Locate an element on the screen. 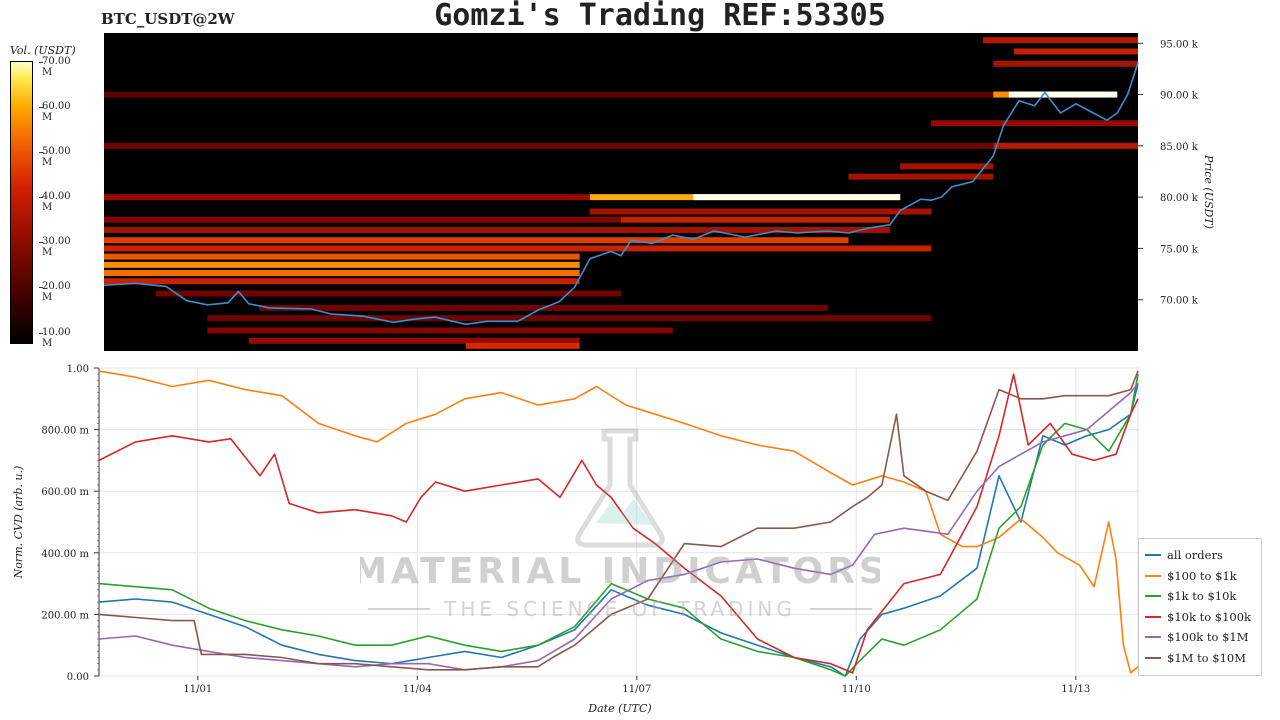 The image size is (1280, 720). colorbar-label: Vol. (USDT) is located at coordinates (43, 50).